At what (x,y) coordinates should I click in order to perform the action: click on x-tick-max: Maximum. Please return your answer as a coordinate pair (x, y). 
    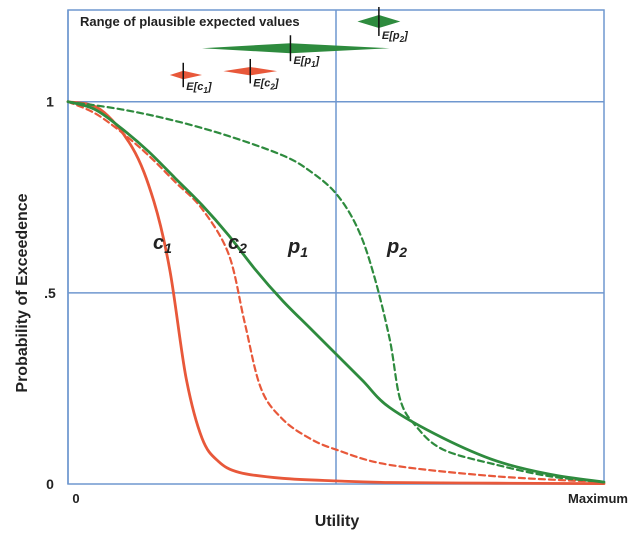
    Looking at the image, I should click on (598, 498).